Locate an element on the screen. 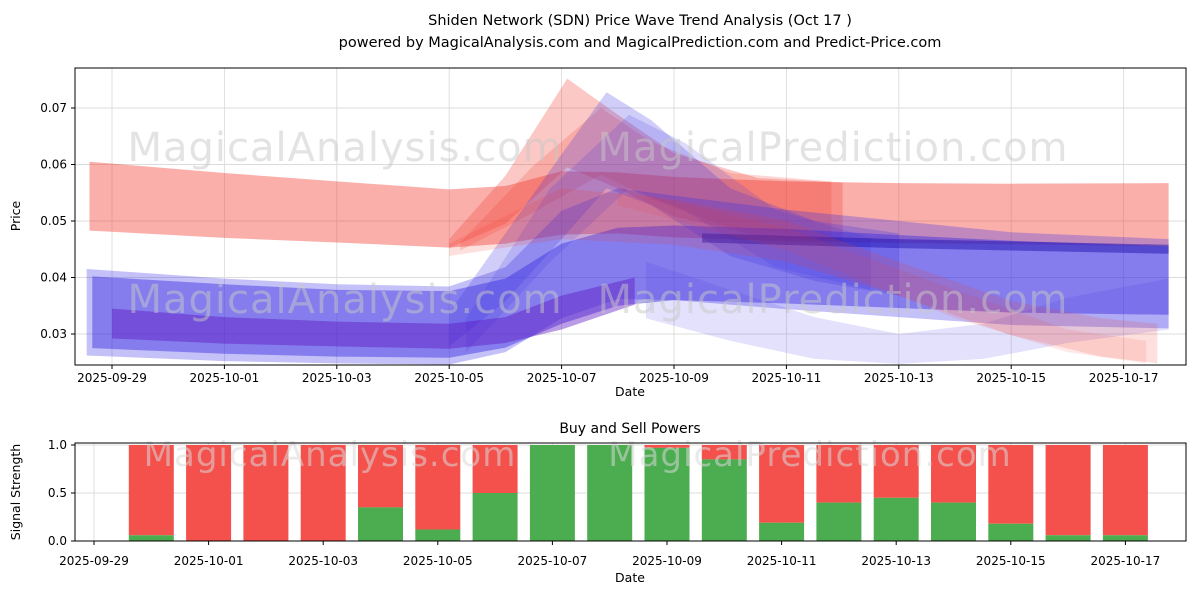 The image size is (1200, 600). buy-dark-core-left is located at coordinates (373, 313).